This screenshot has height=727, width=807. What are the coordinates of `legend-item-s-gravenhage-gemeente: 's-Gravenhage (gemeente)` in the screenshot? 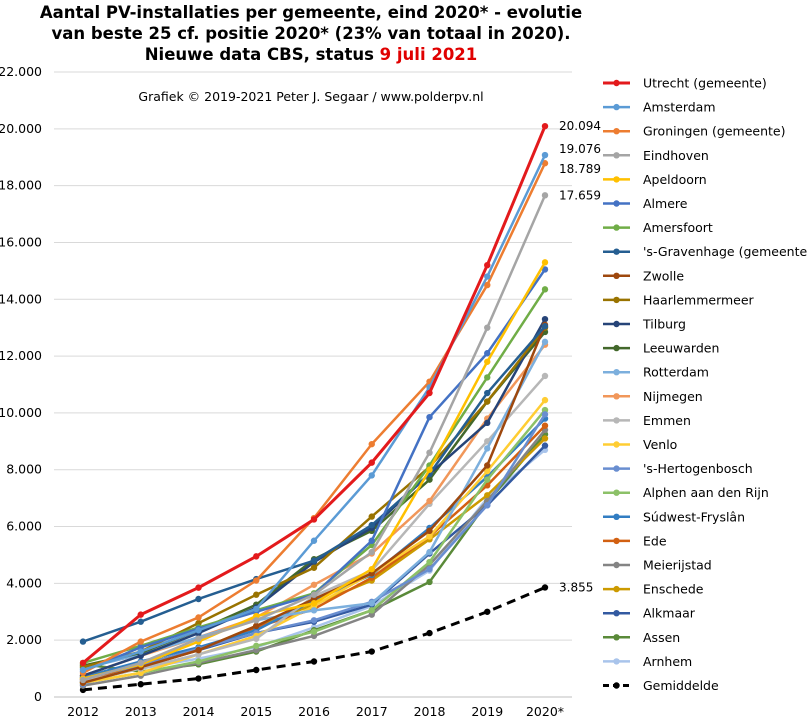 It's located at (705, 251).